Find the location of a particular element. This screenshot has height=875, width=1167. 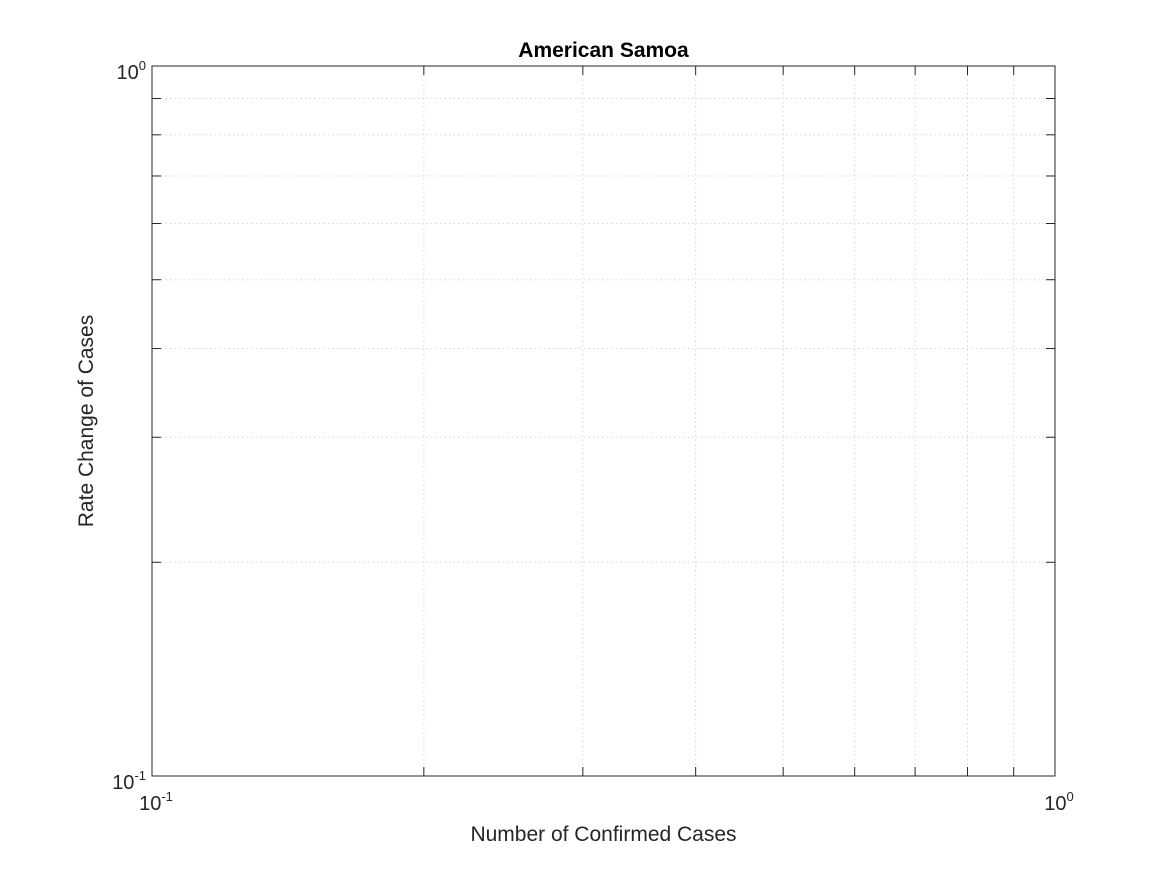

x-tick-label: 10⁻¹ is located at coordinates (156, 802).